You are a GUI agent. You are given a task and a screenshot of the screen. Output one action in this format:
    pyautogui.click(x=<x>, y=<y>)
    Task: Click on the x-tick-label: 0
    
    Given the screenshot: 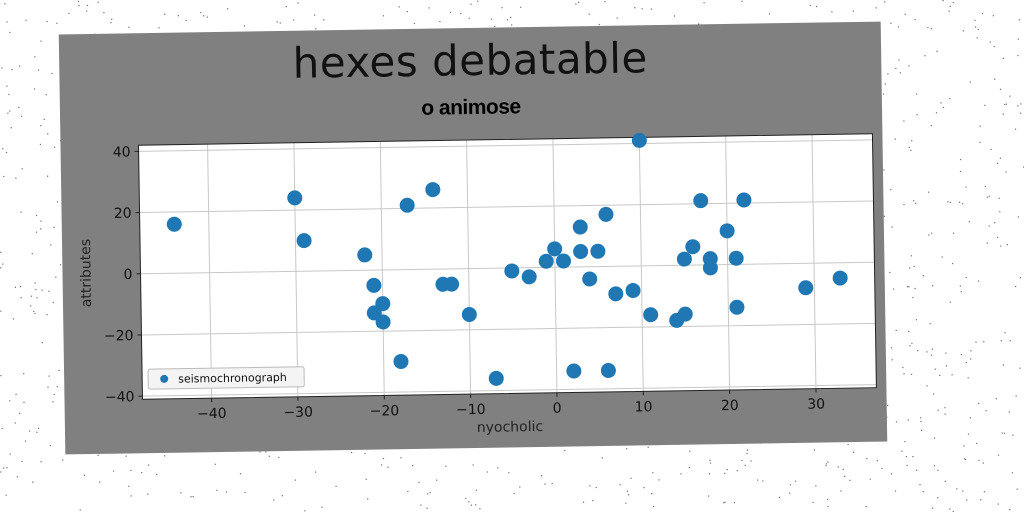 What is the action you would take?
    pyautogui.click(x=557, y=409)
    